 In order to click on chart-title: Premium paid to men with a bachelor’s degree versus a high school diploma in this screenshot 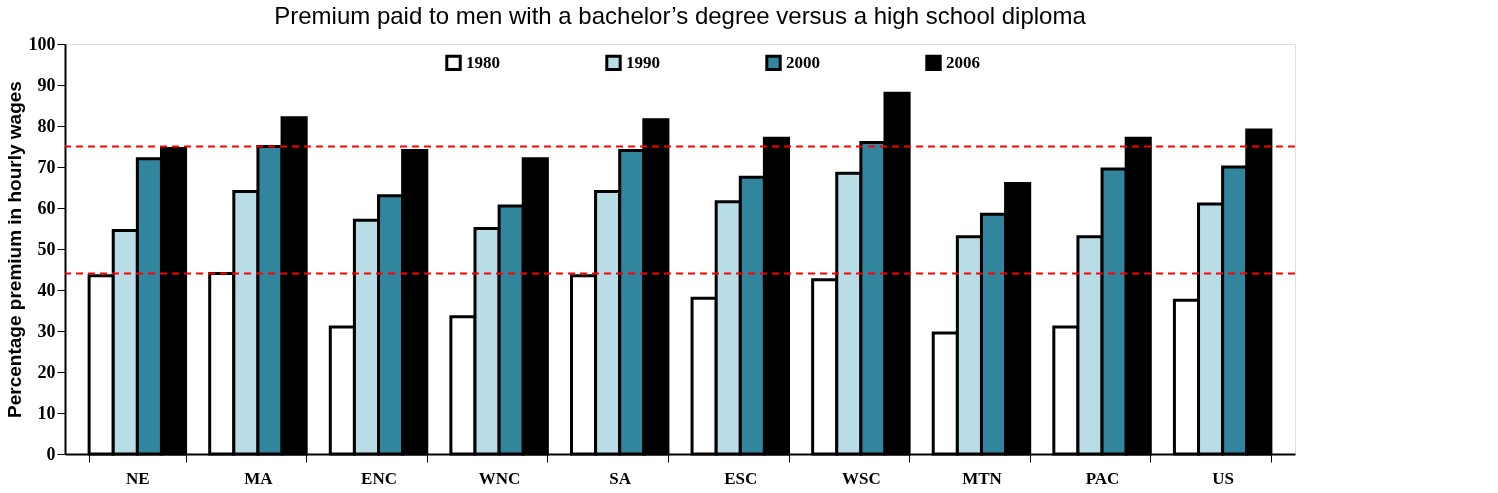, I will do `click(680, 15)`.